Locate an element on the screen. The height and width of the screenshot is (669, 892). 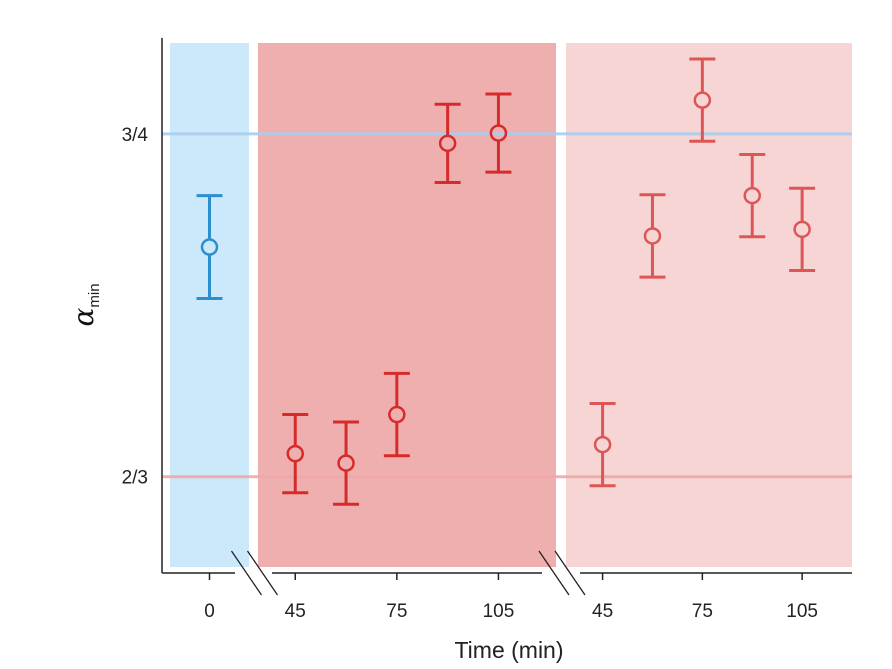
x-tick-label: 0 is located at coordinates (209, 611).